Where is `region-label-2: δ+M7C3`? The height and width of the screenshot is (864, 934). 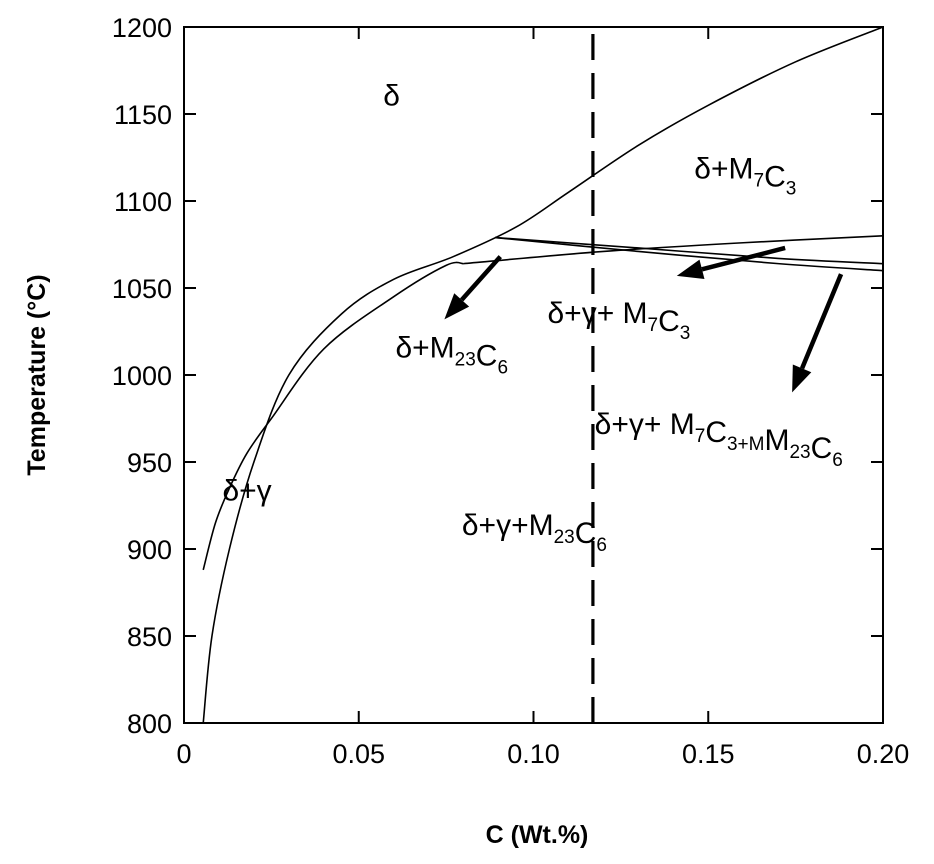 region-label-2: δ+M7C3 is located at coordinates (745, 175).